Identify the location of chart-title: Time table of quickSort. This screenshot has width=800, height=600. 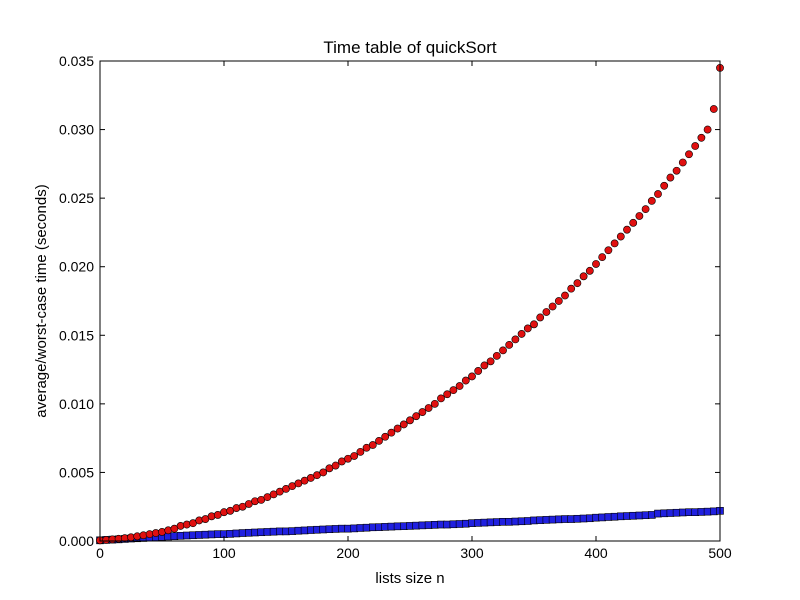
(409, 47).